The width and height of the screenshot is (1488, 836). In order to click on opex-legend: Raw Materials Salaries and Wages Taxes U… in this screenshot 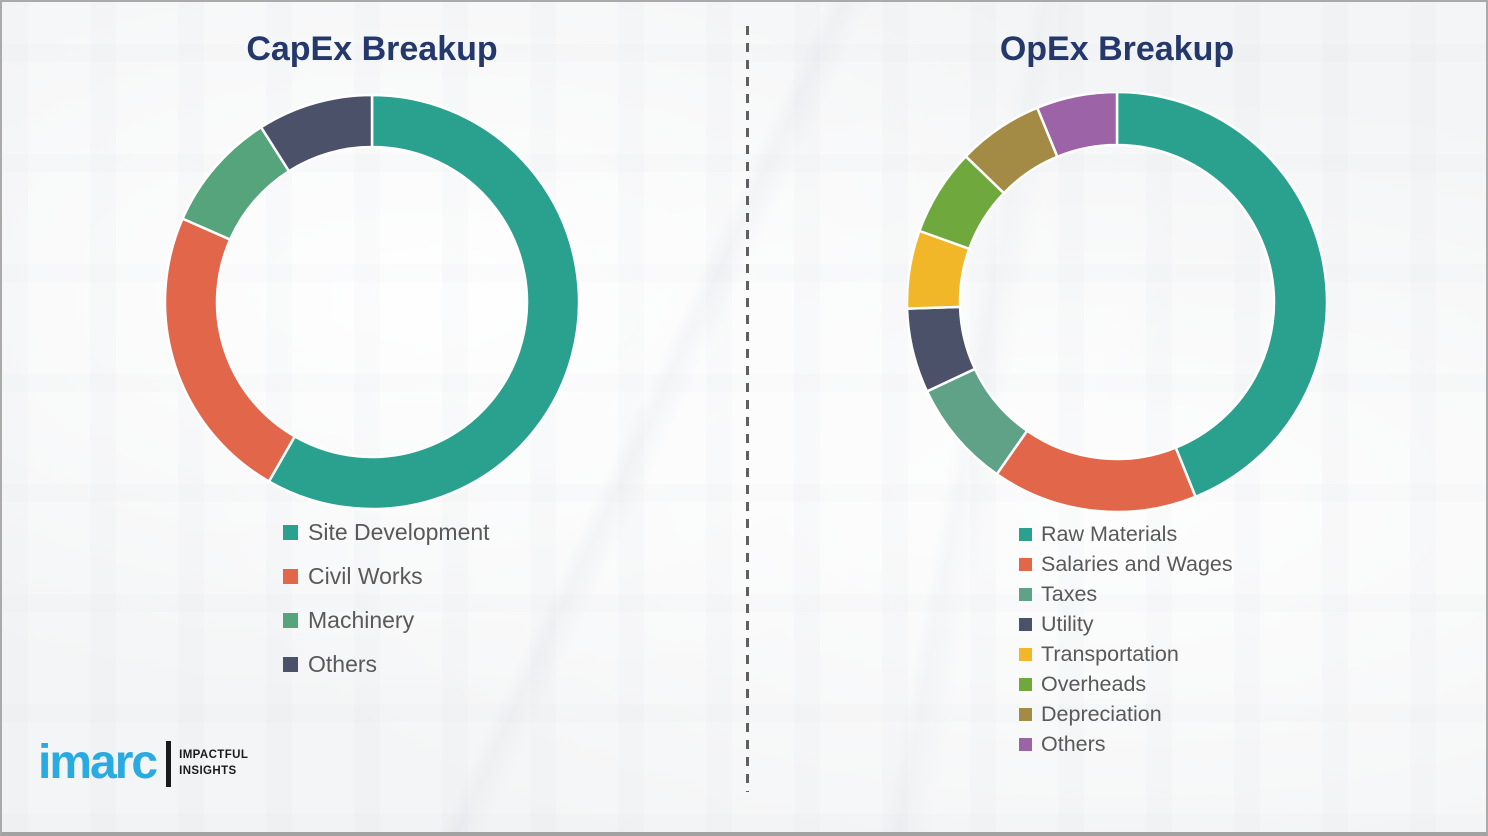, I will do `click(1126, 639)`.